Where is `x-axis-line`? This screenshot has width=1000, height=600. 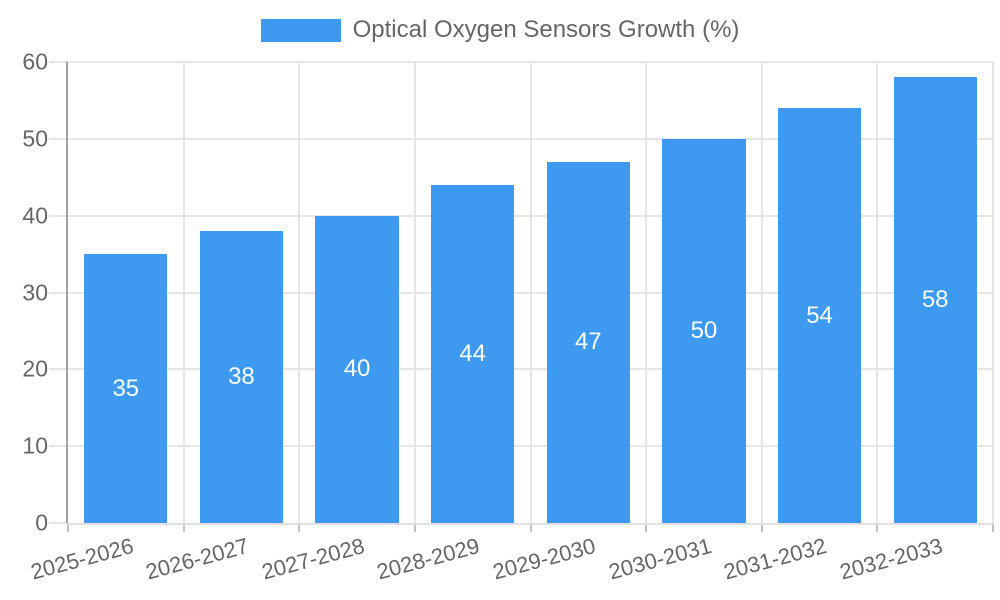
x-axis-line is located at coordinates (530, 524).